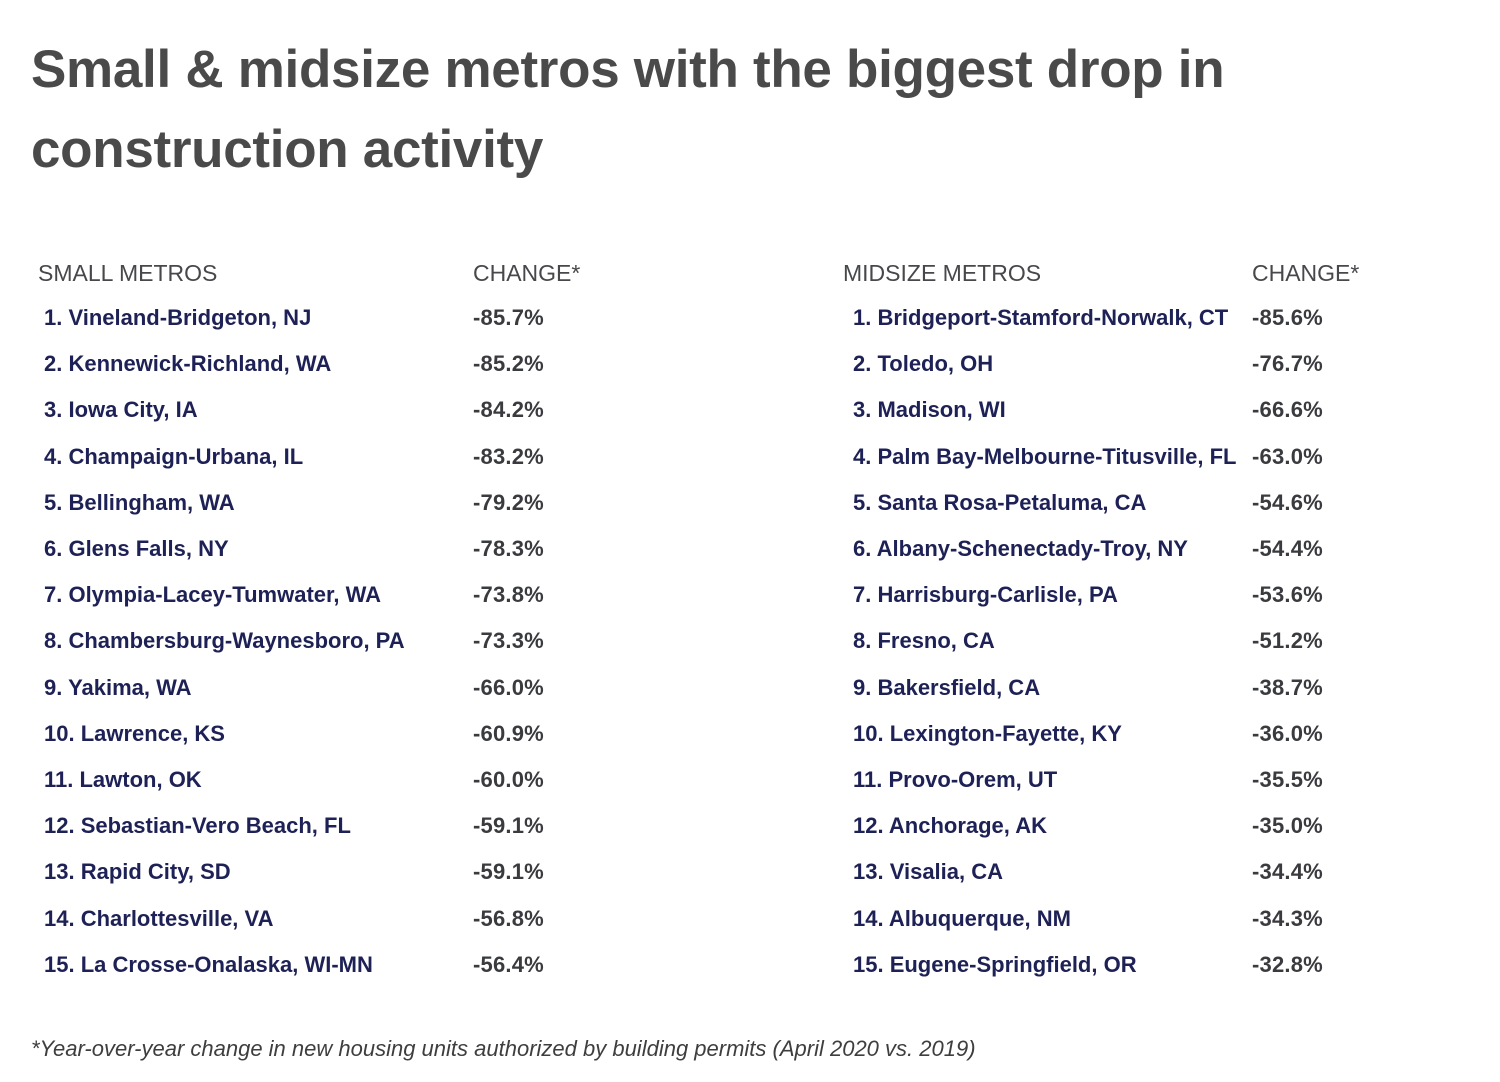  Describe the element at coordinates (1143, 965) in the screenshot. I see `table-row: 15. Eugene-Springfield, OR -32.8%` at that location.